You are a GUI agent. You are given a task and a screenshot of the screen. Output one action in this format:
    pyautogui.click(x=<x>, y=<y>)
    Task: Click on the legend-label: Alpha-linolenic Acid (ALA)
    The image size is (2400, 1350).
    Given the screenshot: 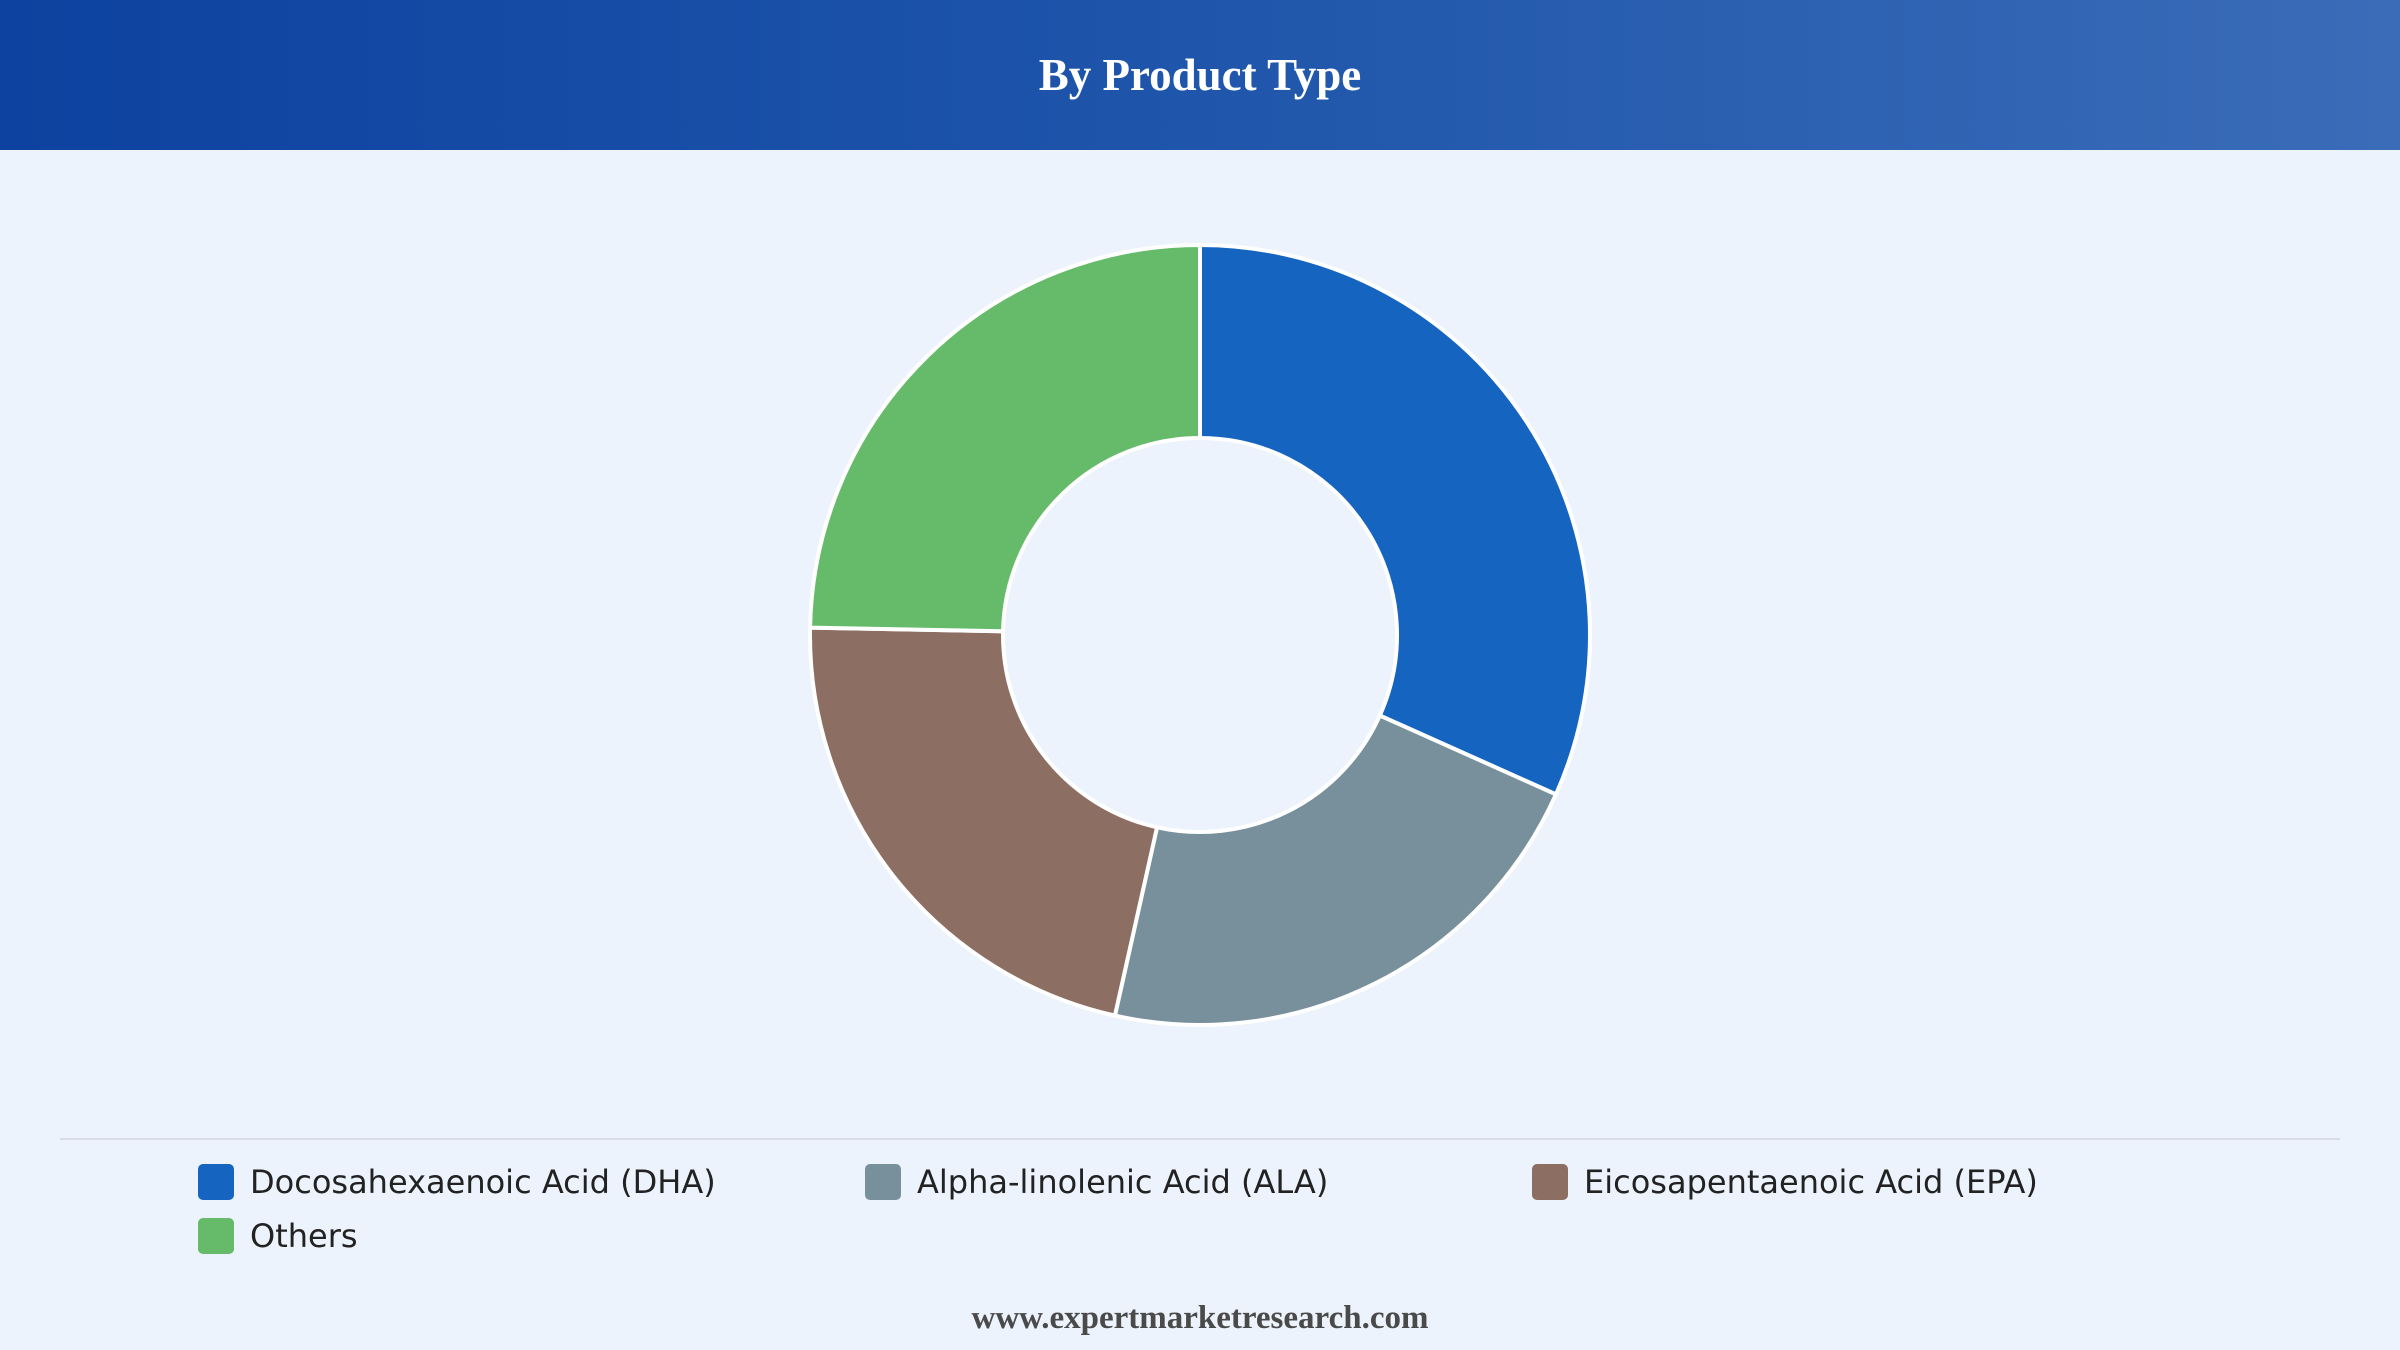 What is the action you would take?
    pyautogui.click(x=1123, y=1182)
    